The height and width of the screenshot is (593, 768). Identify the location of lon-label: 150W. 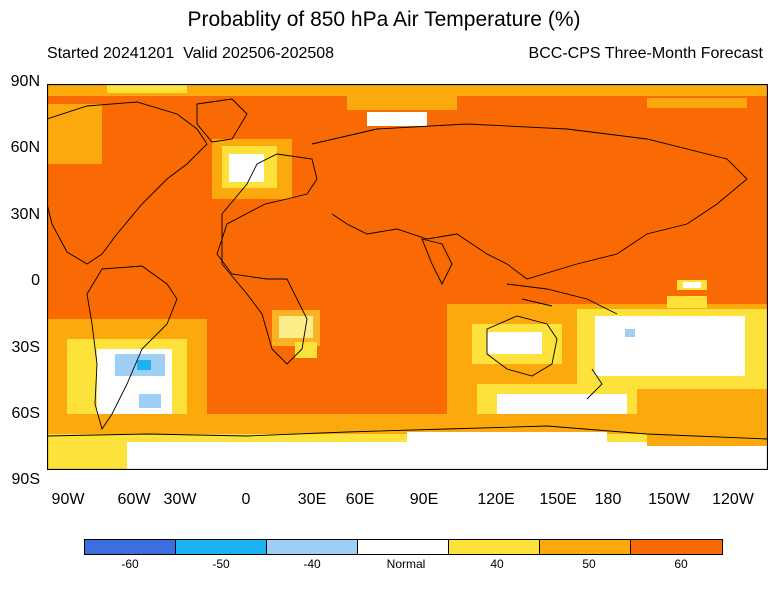
(669, 499).